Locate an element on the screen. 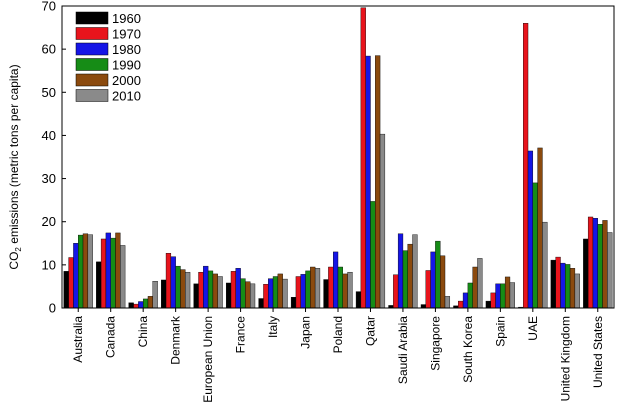  bar-qatar-1990 is located at coordinates (373, 255).